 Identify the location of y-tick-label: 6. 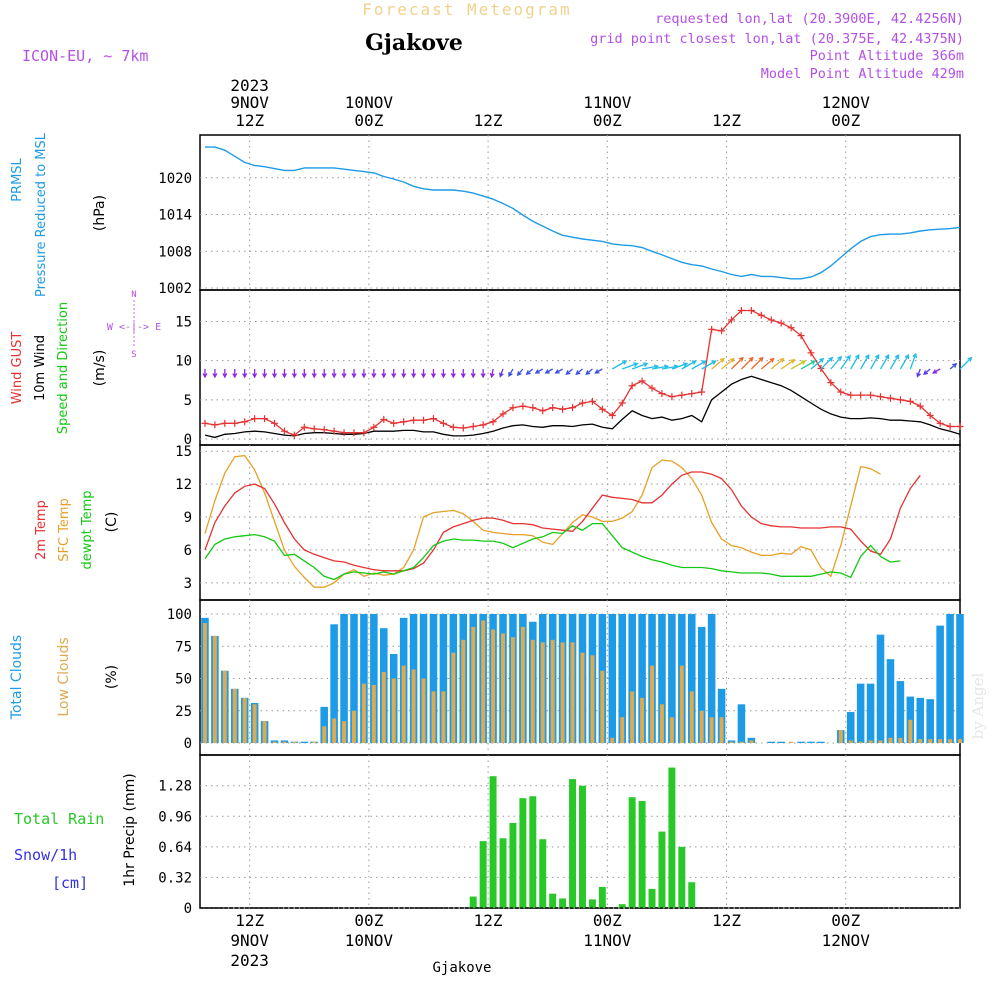
(188, 551).